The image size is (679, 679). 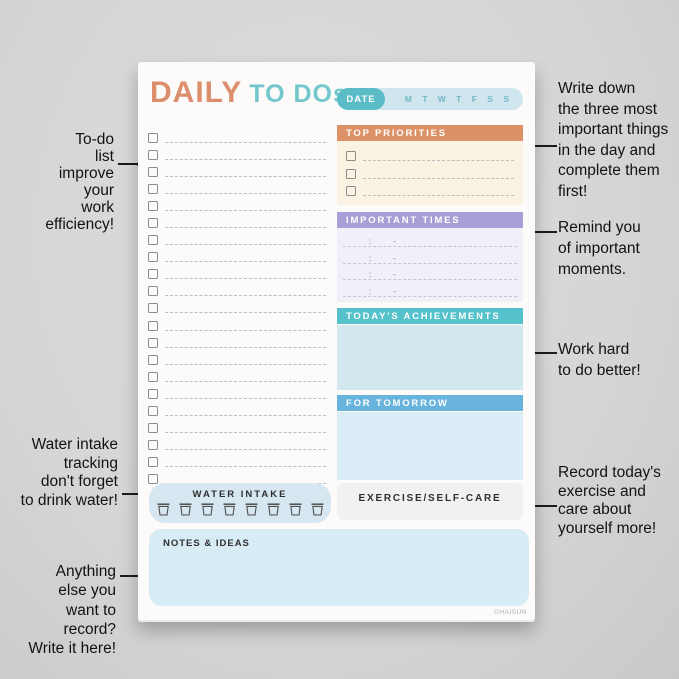 I want to click on callout-work-hard: Work hard to do better!, so click(x=599, y=360).